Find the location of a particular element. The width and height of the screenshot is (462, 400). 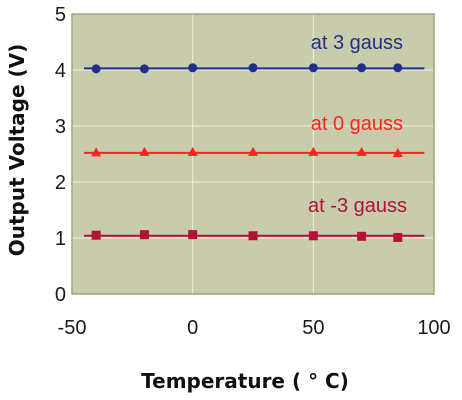

y-tick-labels: 0 1 2 3 4 5 is located at coordinates (60, 155).